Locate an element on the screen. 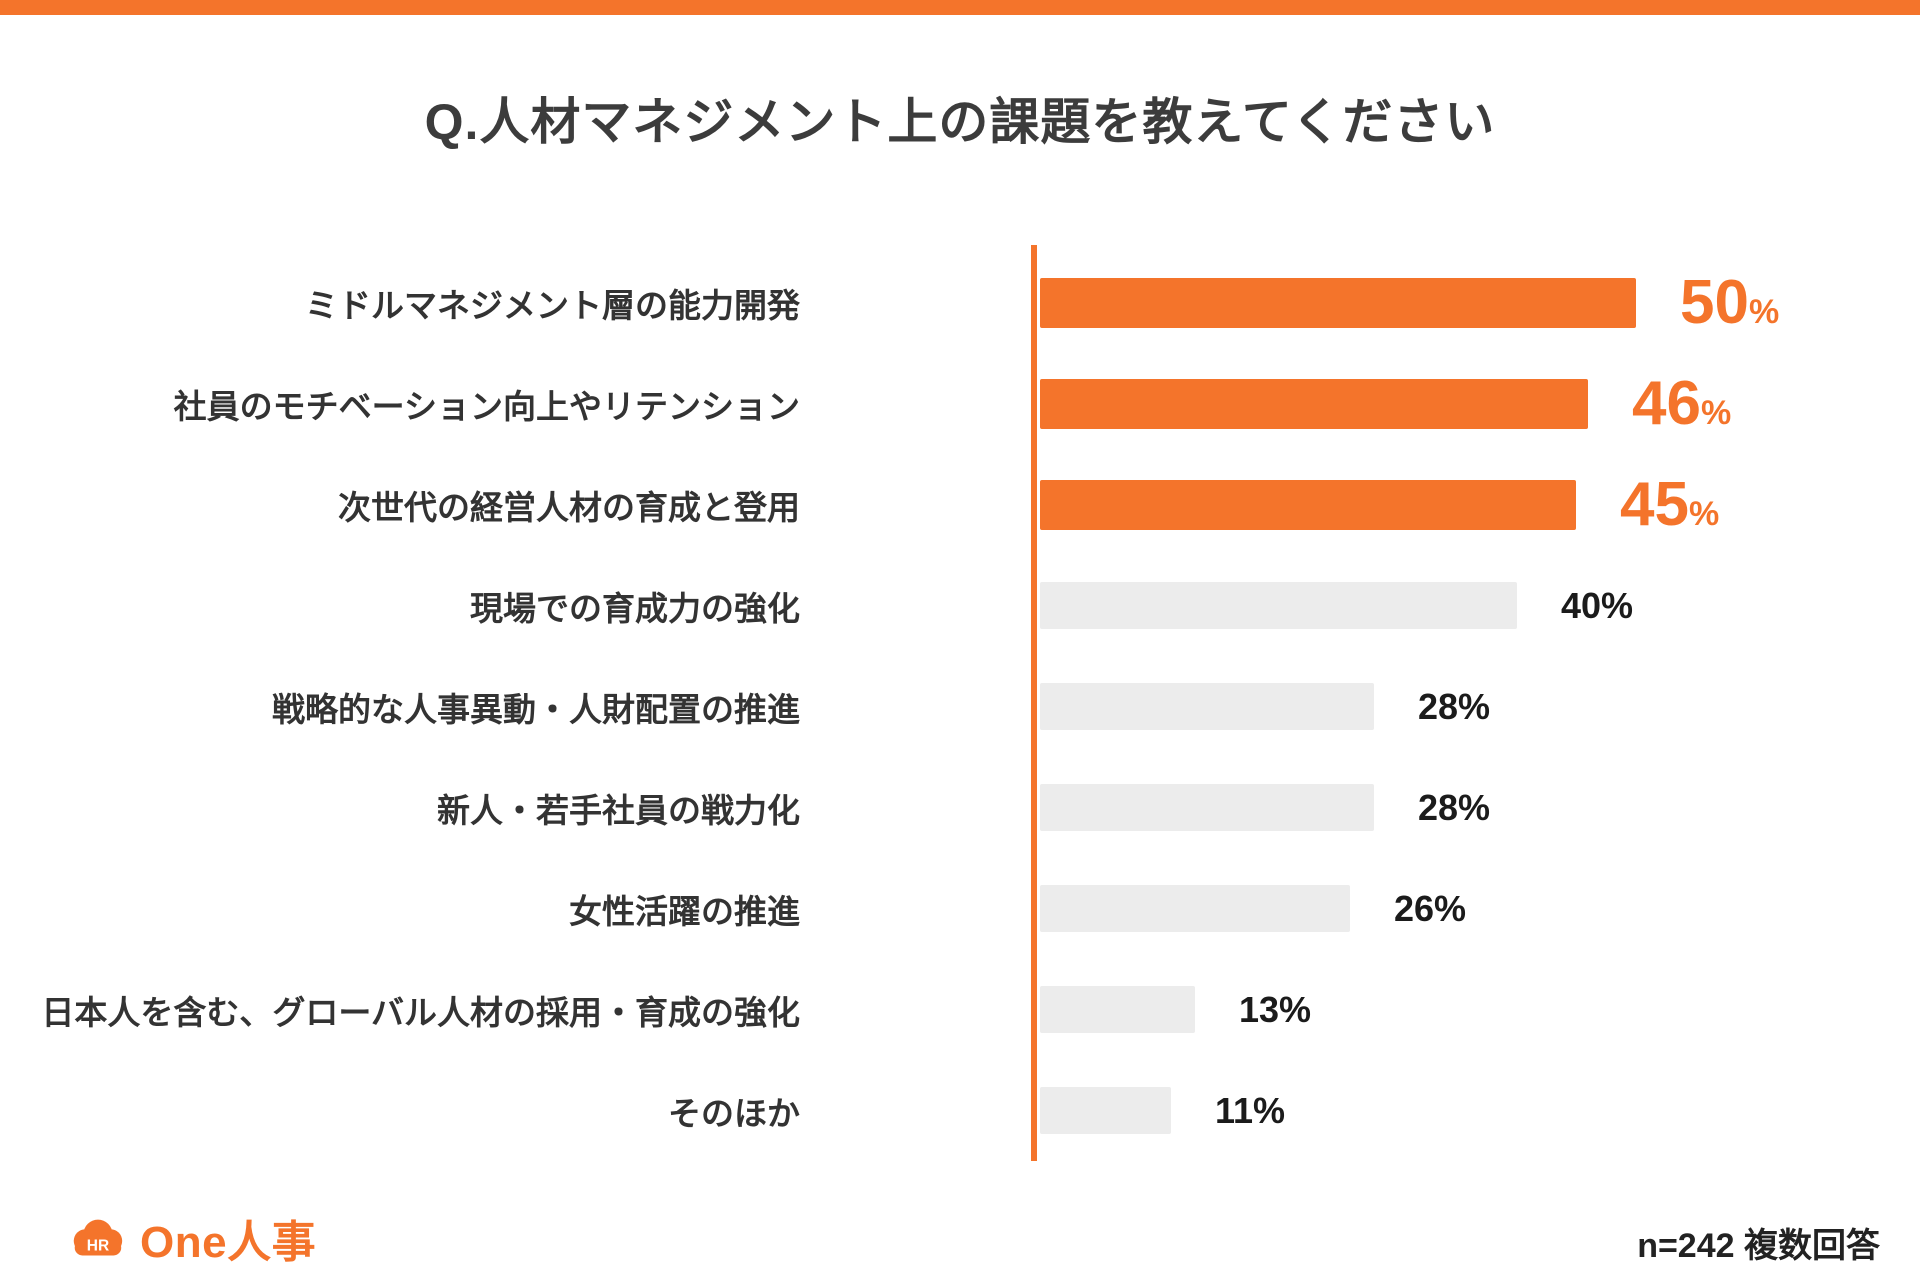  chart-row: 女性活躍の推進 26% is located at coordinates (960, 908).